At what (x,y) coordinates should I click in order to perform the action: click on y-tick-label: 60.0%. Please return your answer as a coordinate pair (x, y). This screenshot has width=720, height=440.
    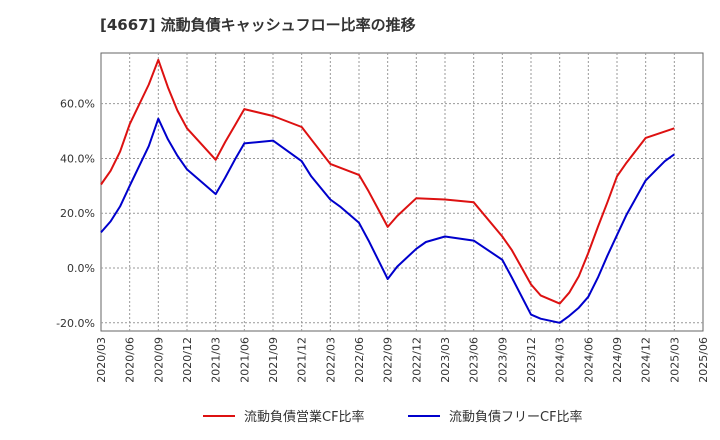
    Looking at the image, I should click on (77, 104).